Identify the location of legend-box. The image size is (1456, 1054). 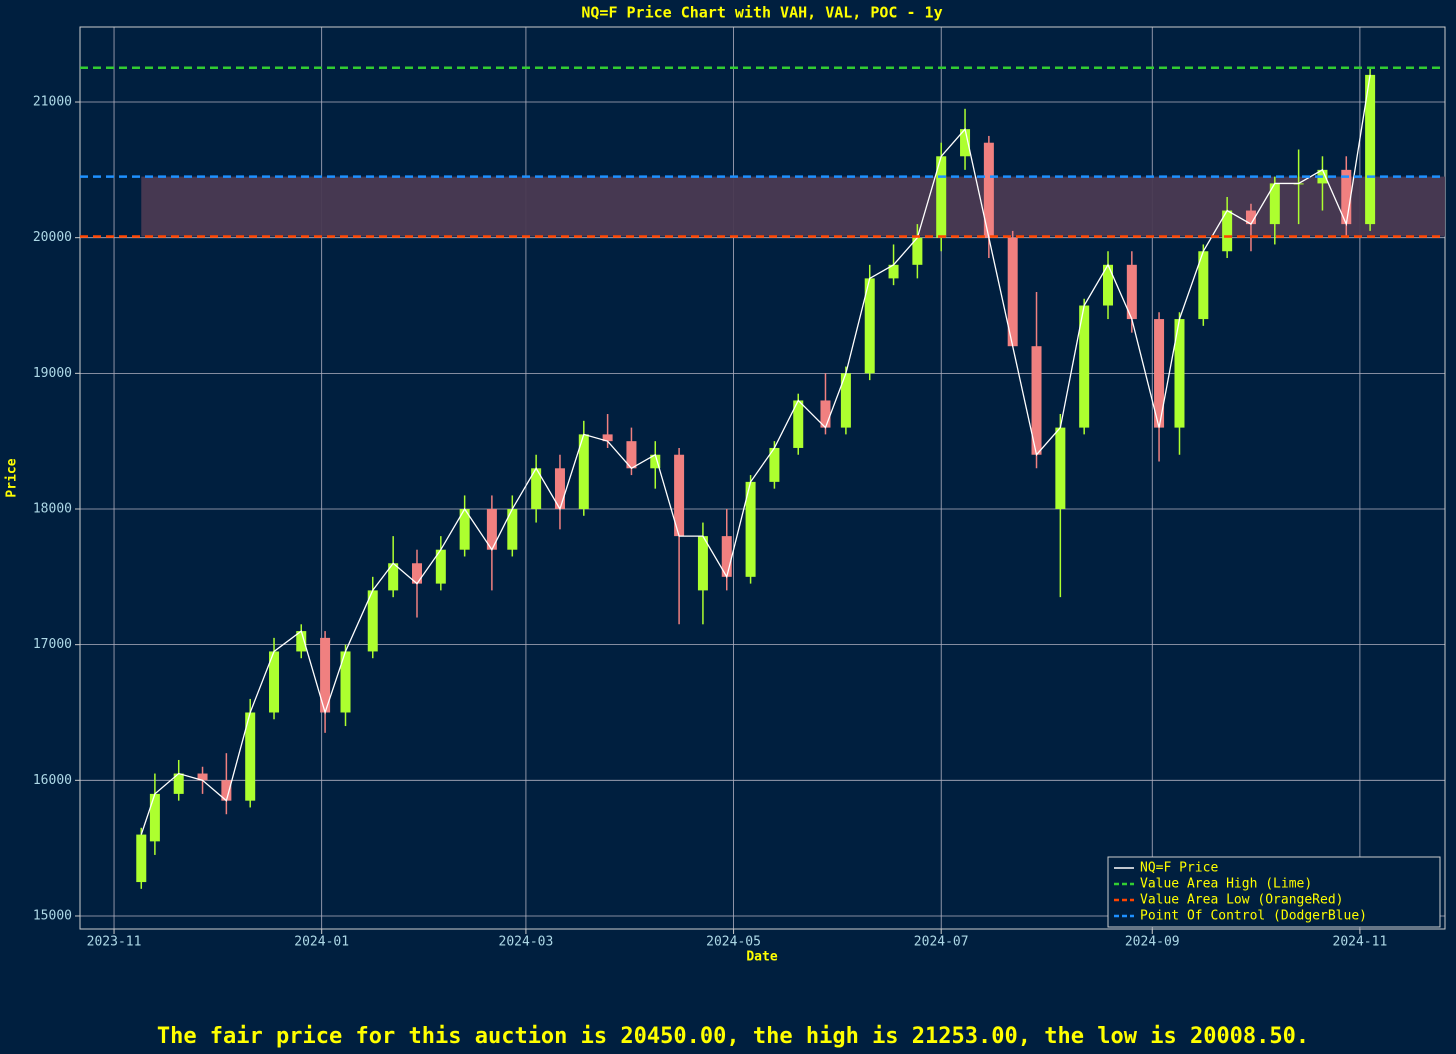
(1274, 892).